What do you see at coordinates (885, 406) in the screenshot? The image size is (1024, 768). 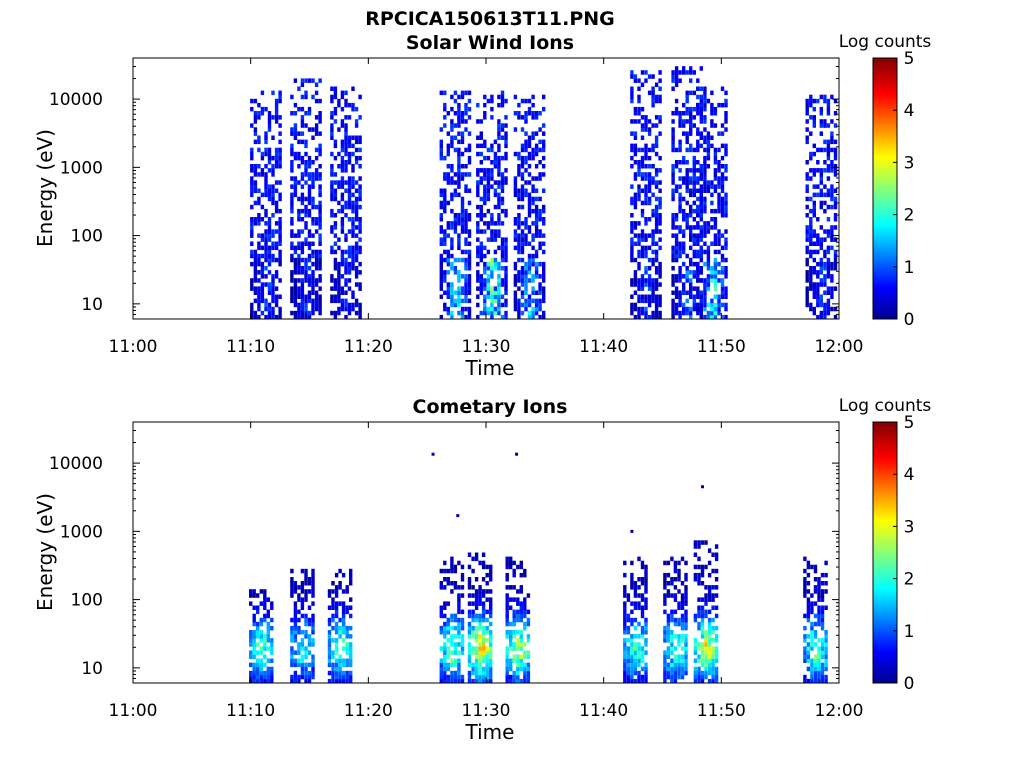 I see `colorbar-label-cometary: Log counts` at bounding box center [885, 406].